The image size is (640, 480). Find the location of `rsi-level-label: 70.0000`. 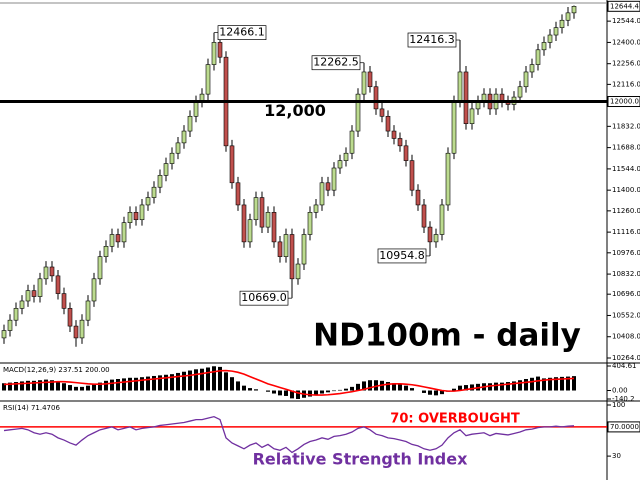

rsi-level-label: 70.0000 is located at coordinates (624, 427).